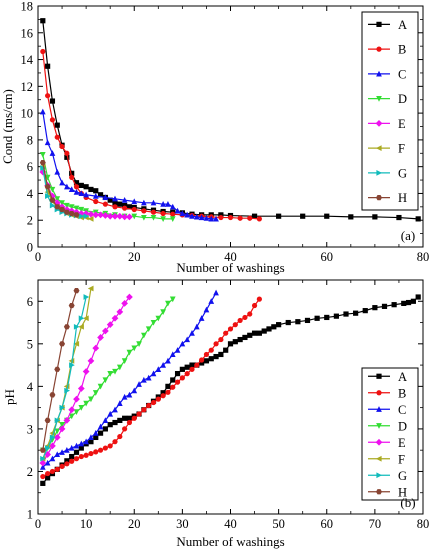  I want to click on legend-label: G, so click(402, 173).